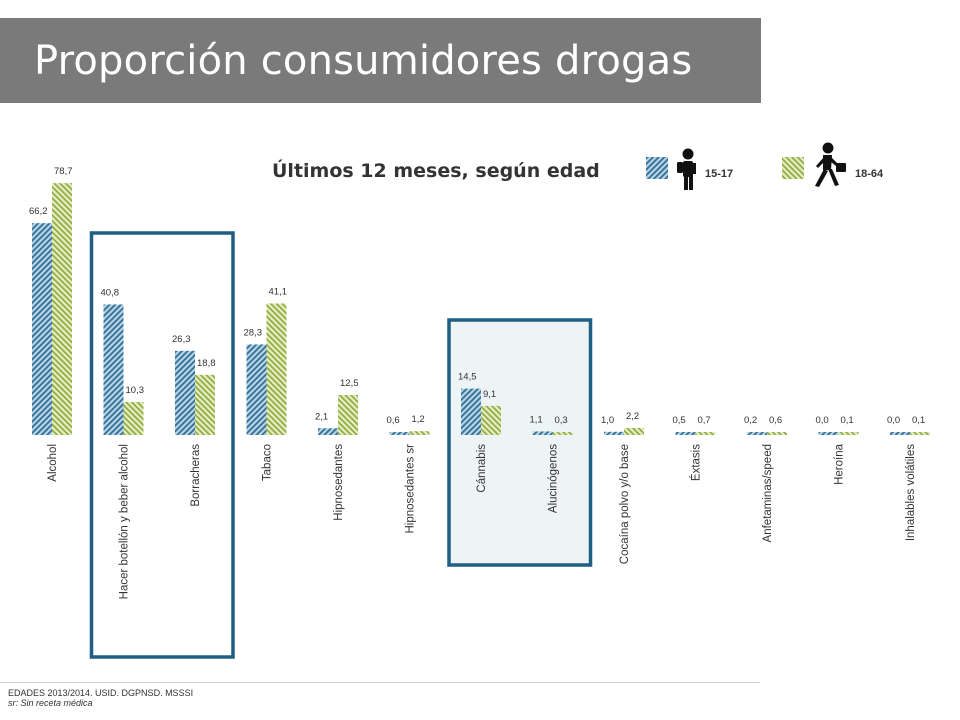  Describe the element at coordinates (467, 377) in the screenshot. I see `data-label-15-17-cannabis: 14,5` at that location.